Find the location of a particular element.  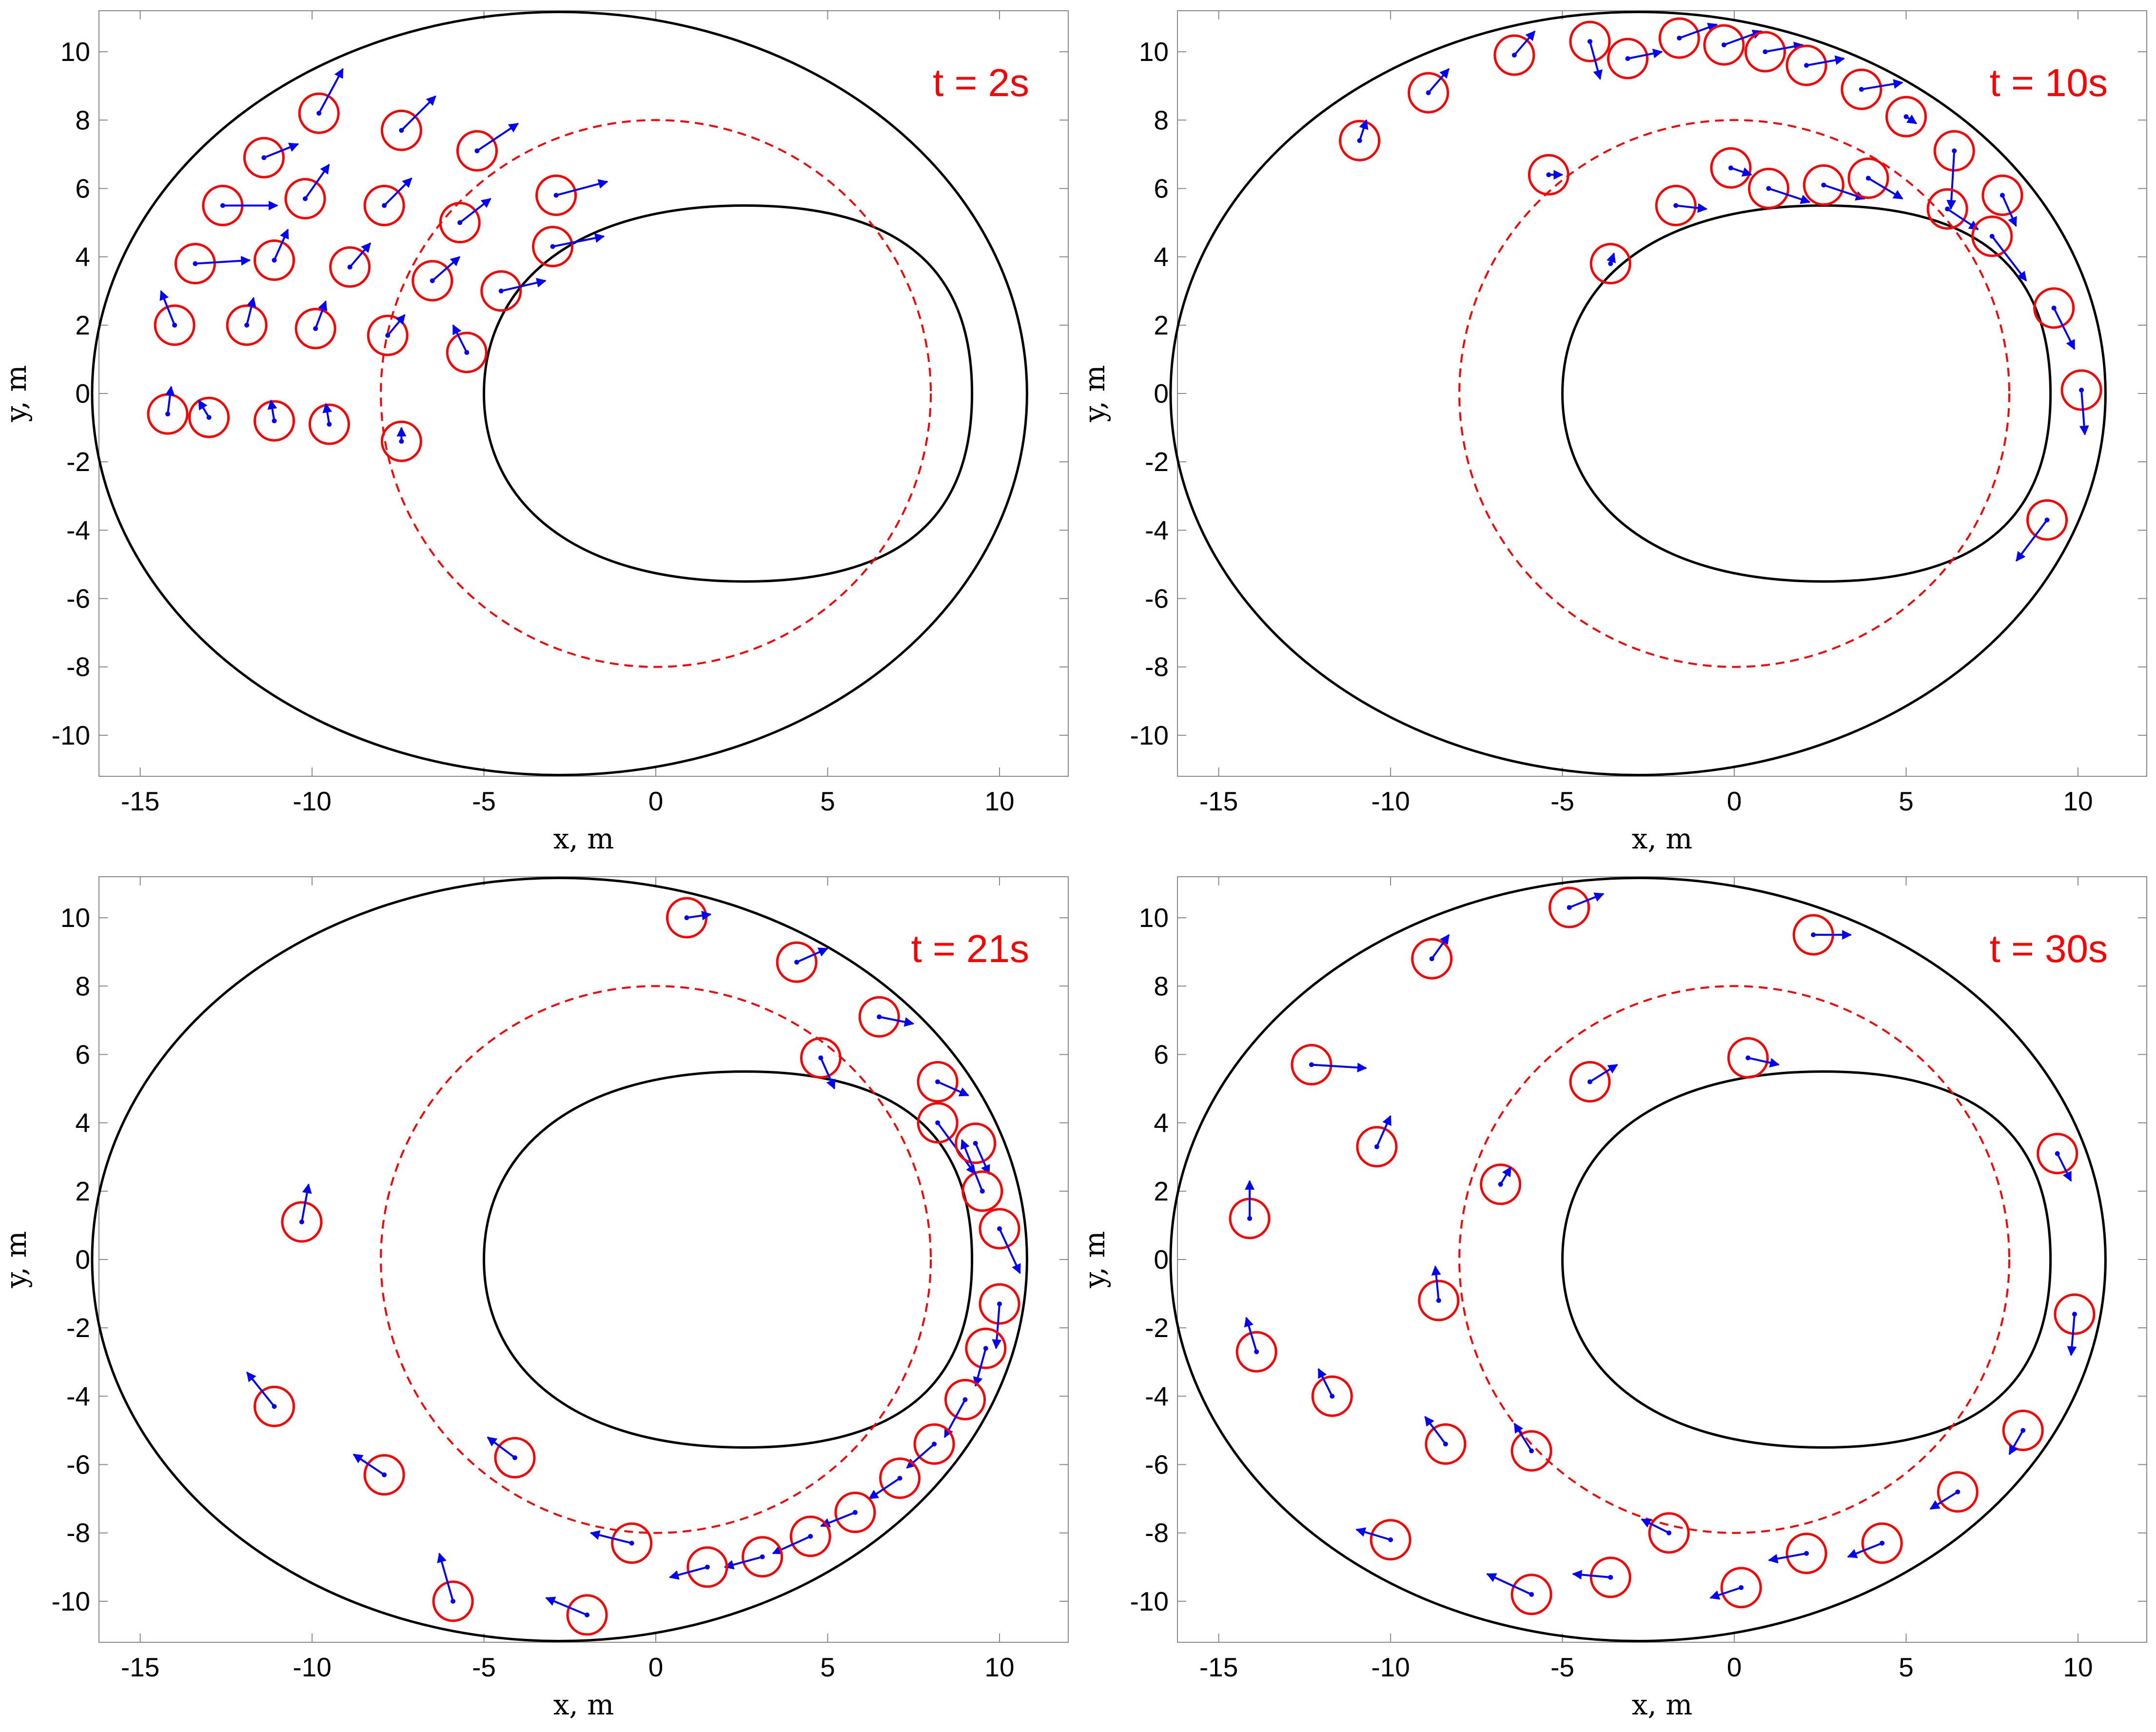

x-tick-label: -15 is located at coordinates (140, 801).